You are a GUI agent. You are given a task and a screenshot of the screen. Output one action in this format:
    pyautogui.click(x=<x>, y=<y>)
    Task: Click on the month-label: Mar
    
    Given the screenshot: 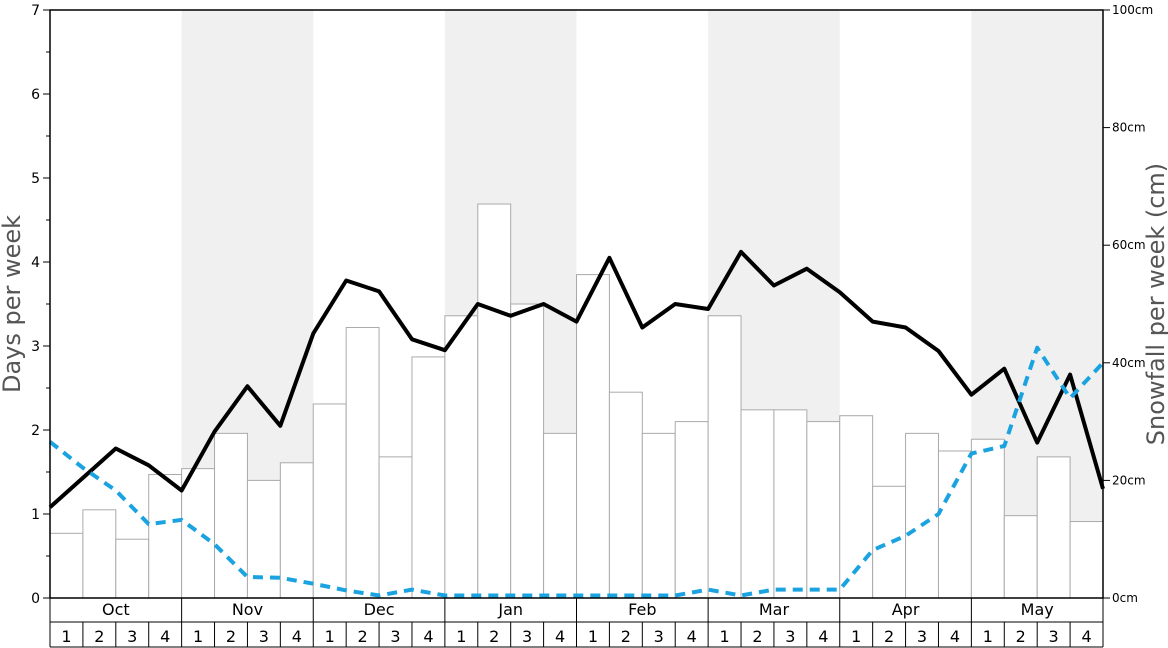 What is the action you would take?
    pyautogui.click(x=774, y=609)
    